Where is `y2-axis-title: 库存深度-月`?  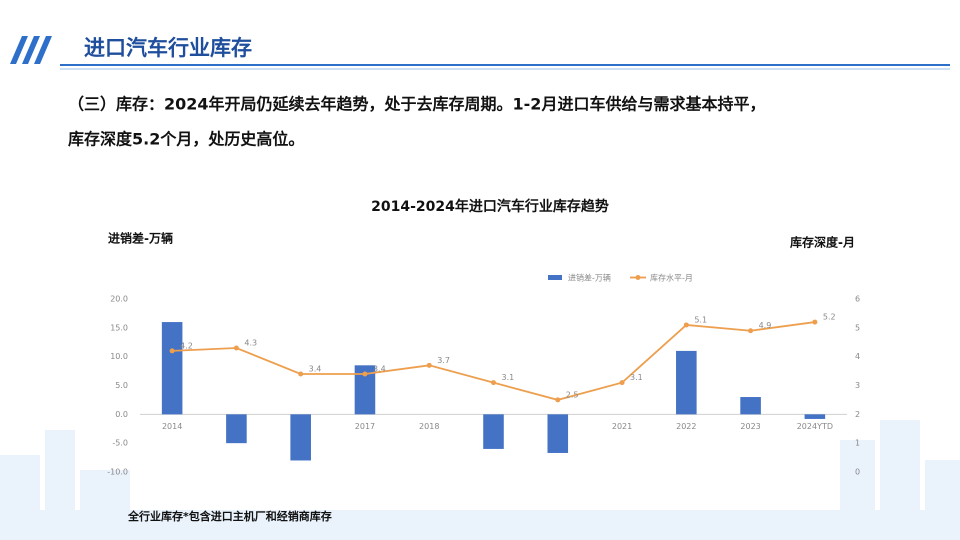 y2-axis-title: 库存深度-月 is located at coordinates (822, 242).